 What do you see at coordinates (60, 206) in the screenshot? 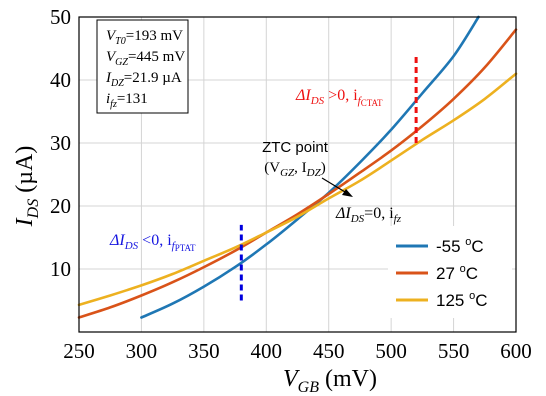
I see `y-tick-label: 20` at bounding box center [60, 206].